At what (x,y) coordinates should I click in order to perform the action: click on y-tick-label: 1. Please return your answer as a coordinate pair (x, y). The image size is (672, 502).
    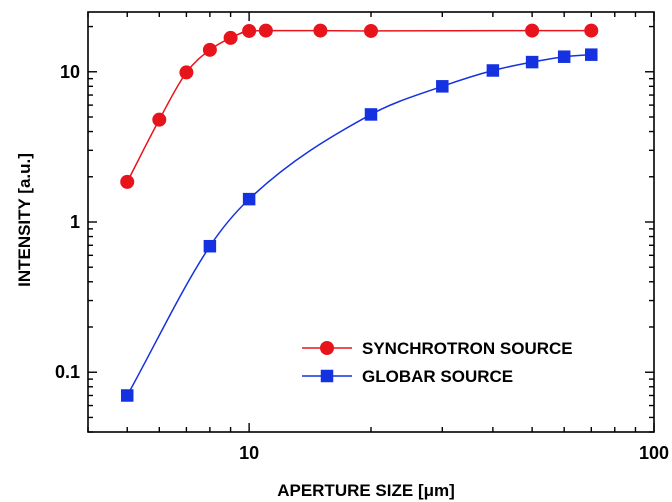
    Looking at the image, I should click on (75, 222).